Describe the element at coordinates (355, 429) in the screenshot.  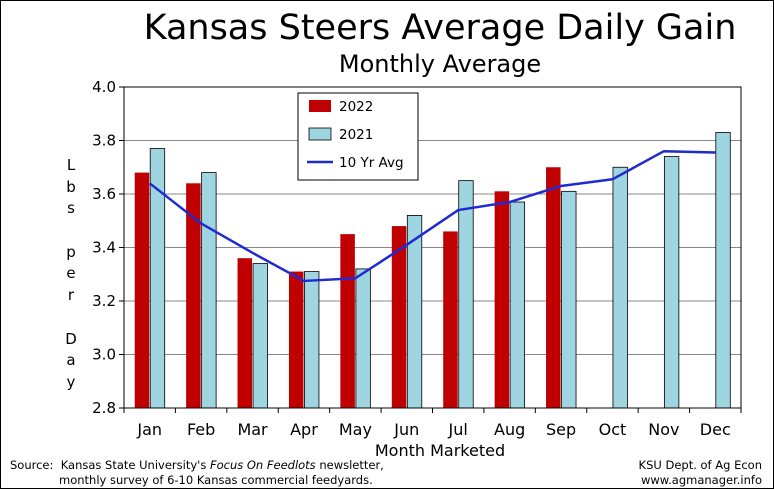
I see `x-tick-label: May` at that location.